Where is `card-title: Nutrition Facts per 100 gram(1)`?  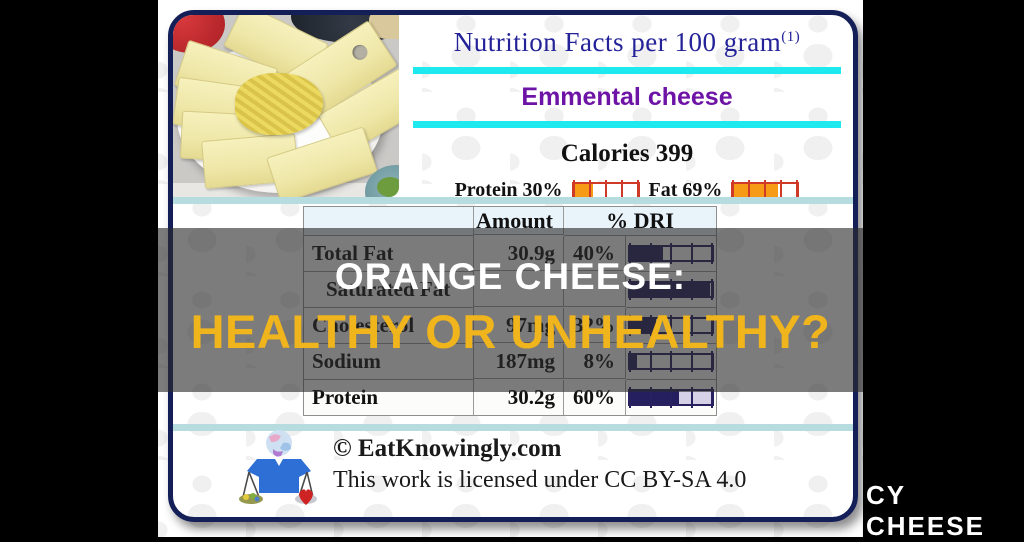
card-title: Nutrition Facts per 100 gram(1) is located at coordinates (627, 42).